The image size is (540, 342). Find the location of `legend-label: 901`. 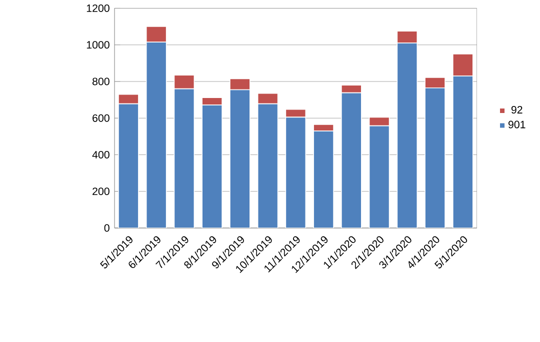

legend-label: 901 is located at coordinates (517, 124).